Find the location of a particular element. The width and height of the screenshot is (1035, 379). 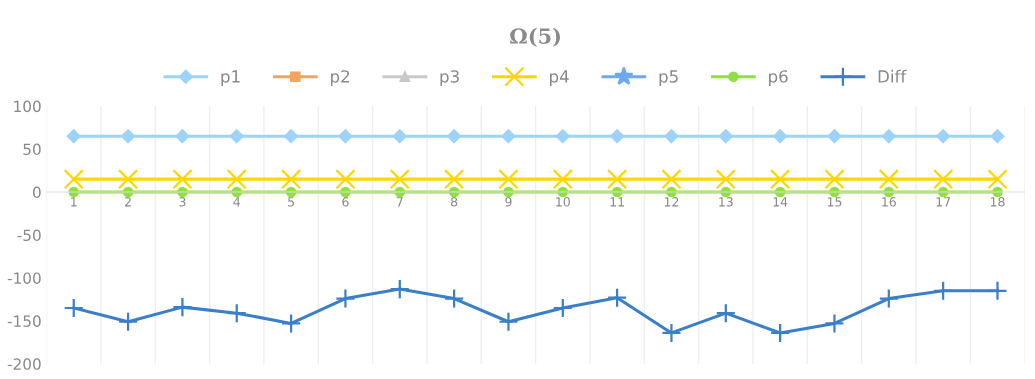

x-tick-label: 14 is located at coordinates (780, 202).